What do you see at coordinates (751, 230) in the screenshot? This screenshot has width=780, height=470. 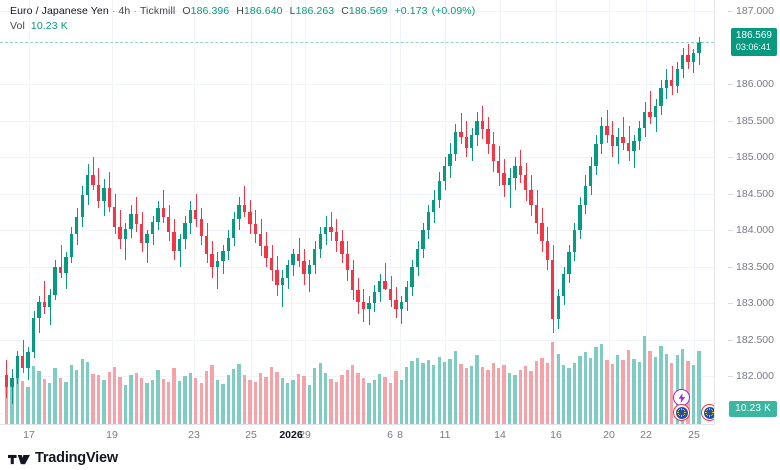 I see `price-tick-5: 184.000` at bounding box center [751, 230].